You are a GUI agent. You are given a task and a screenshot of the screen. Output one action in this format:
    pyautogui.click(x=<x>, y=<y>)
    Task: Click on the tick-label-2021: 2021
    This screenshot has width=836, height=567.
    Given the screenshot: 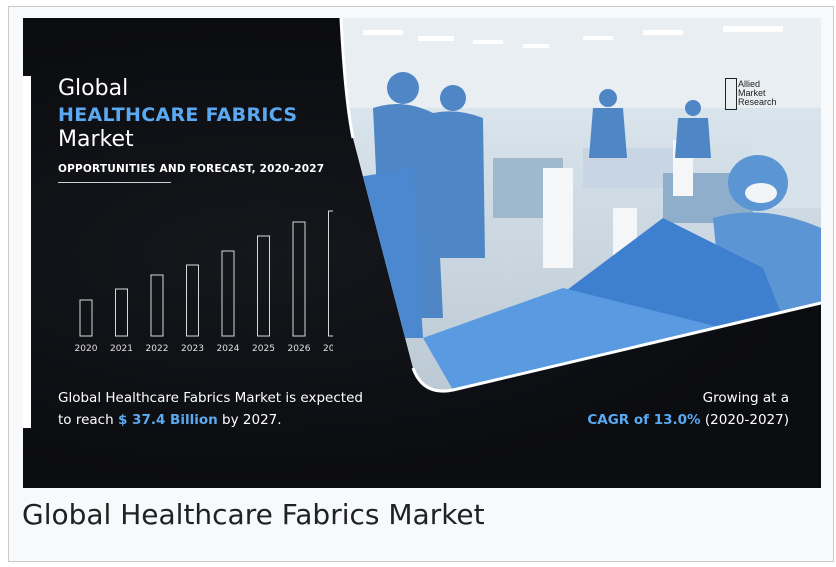 What is the action you would take?
    pyautogui.click(x=121, y=349)
    